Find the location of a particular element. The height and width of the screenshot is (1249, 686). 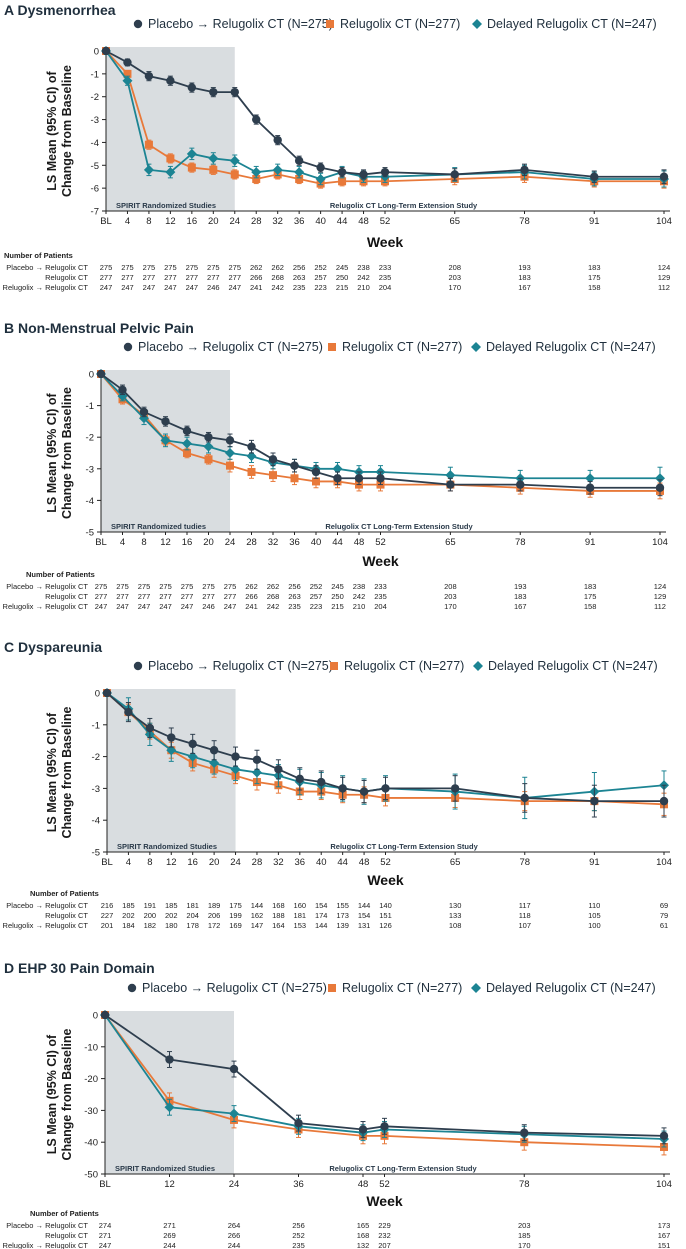

patients-count: 112 is located at coordinates (660, 606).